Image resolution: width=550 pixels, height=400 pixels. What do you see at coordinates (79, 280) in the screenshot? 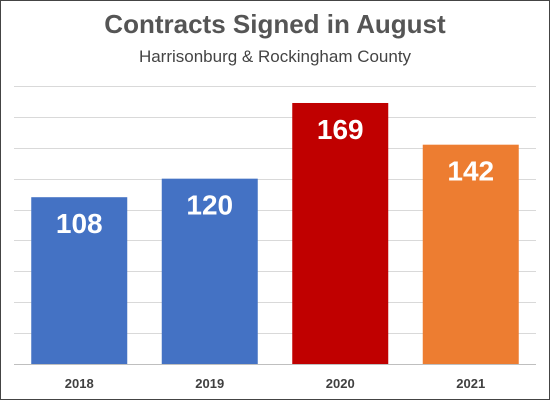
I see `bar-2018` at bounding box center [79, 280].